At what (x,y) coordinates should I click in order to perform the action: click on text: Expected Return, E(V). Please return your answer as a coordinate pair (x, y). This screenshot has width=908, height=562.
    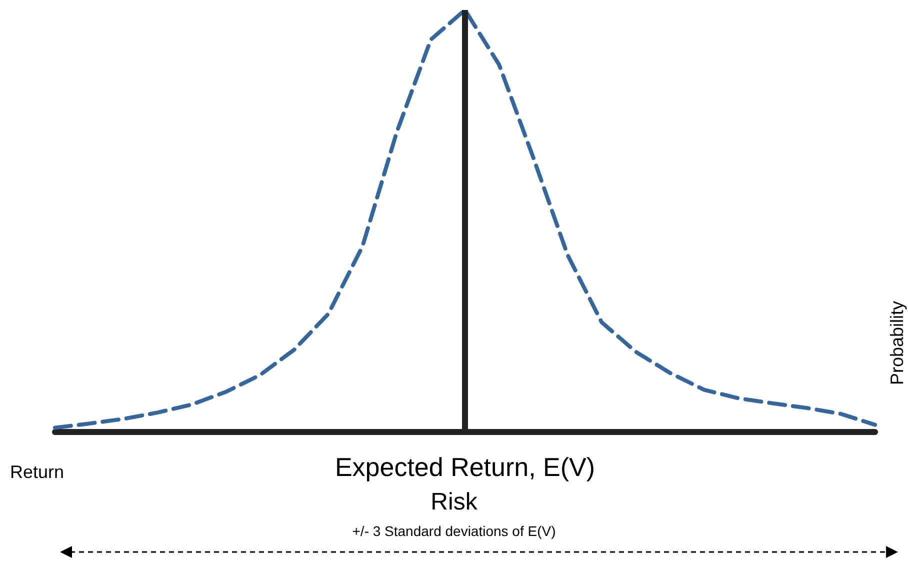
    Looking at the image, I should click on (465, 467).